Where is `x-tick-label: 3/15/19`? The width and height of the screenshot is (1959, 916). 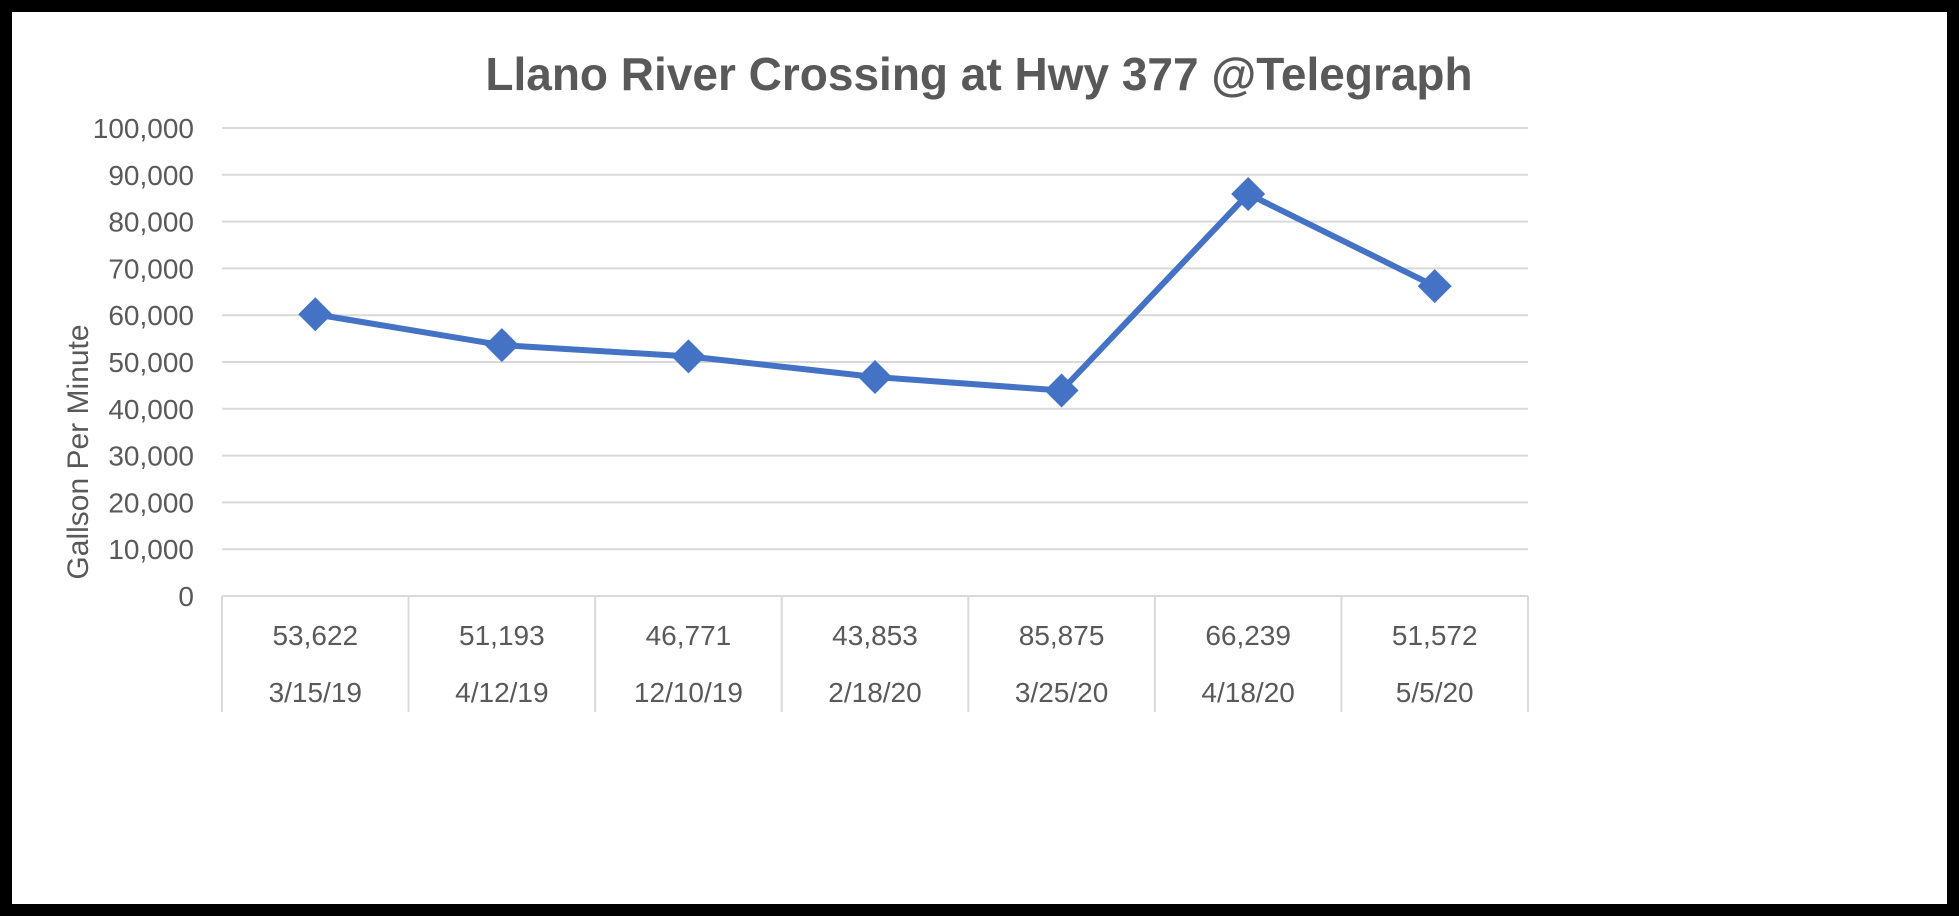 x-tick-label: 3/15/19 is located at coordinates (315, 692).